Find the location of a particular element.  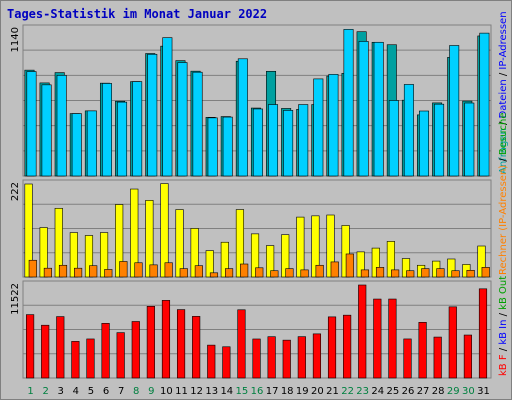

x-tick-label-day-12: 12 is located at coordinates (196, 391).